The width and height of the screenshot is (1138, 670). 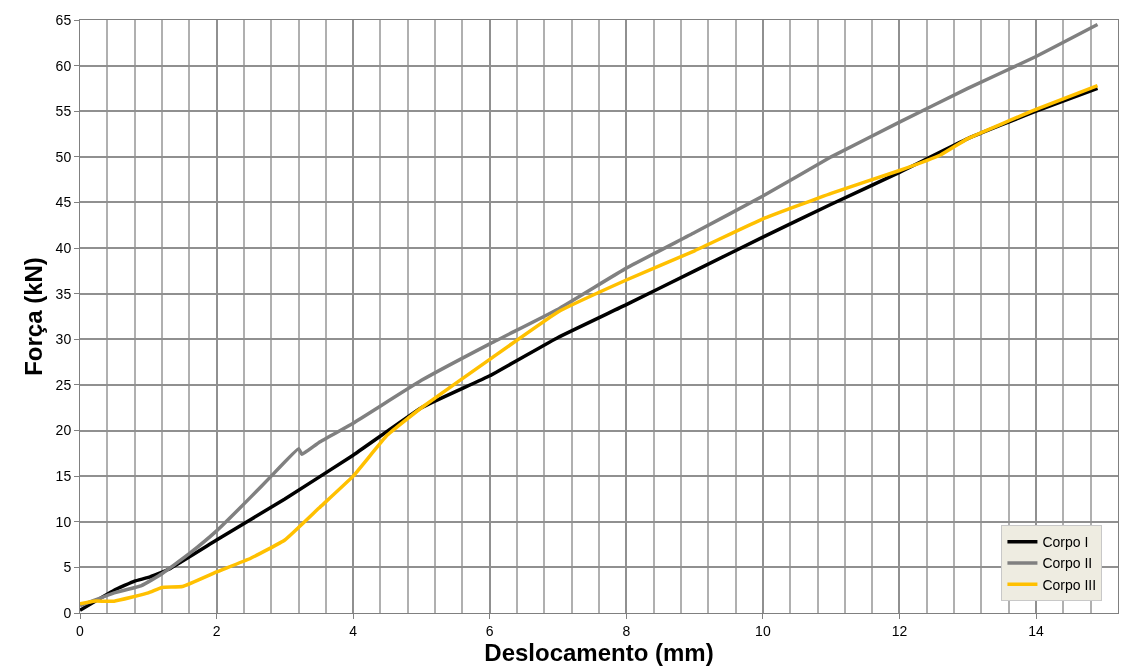 I want to click on y-tick-label: 40, so click(x=63, y=247).